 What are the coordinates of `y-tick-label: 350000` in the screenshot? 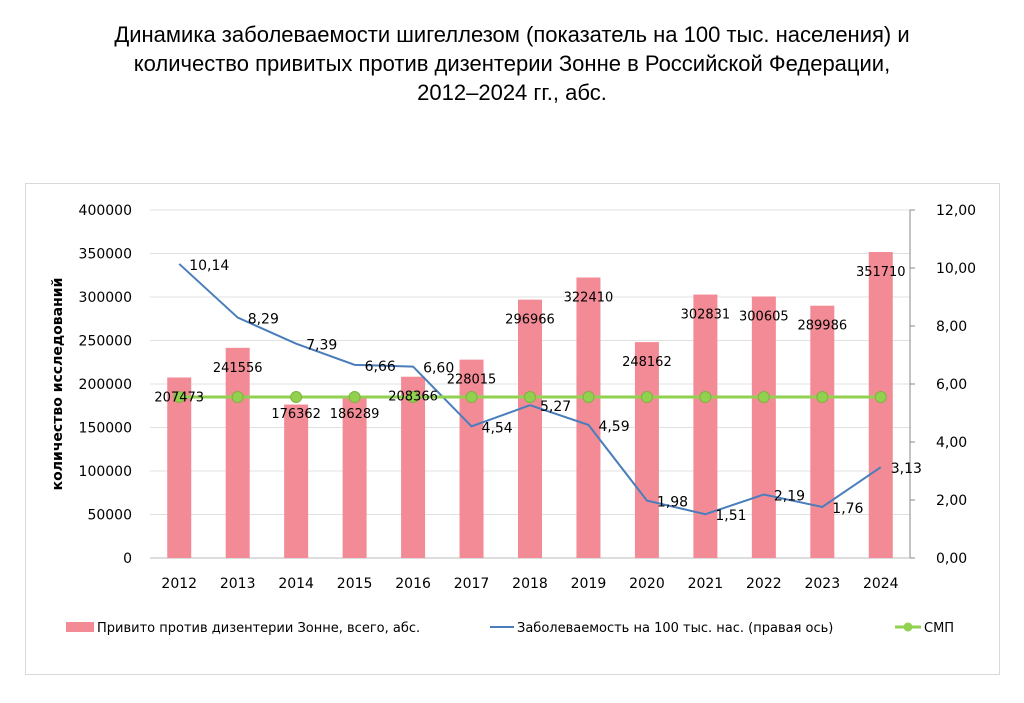 It's located at (105, 255).